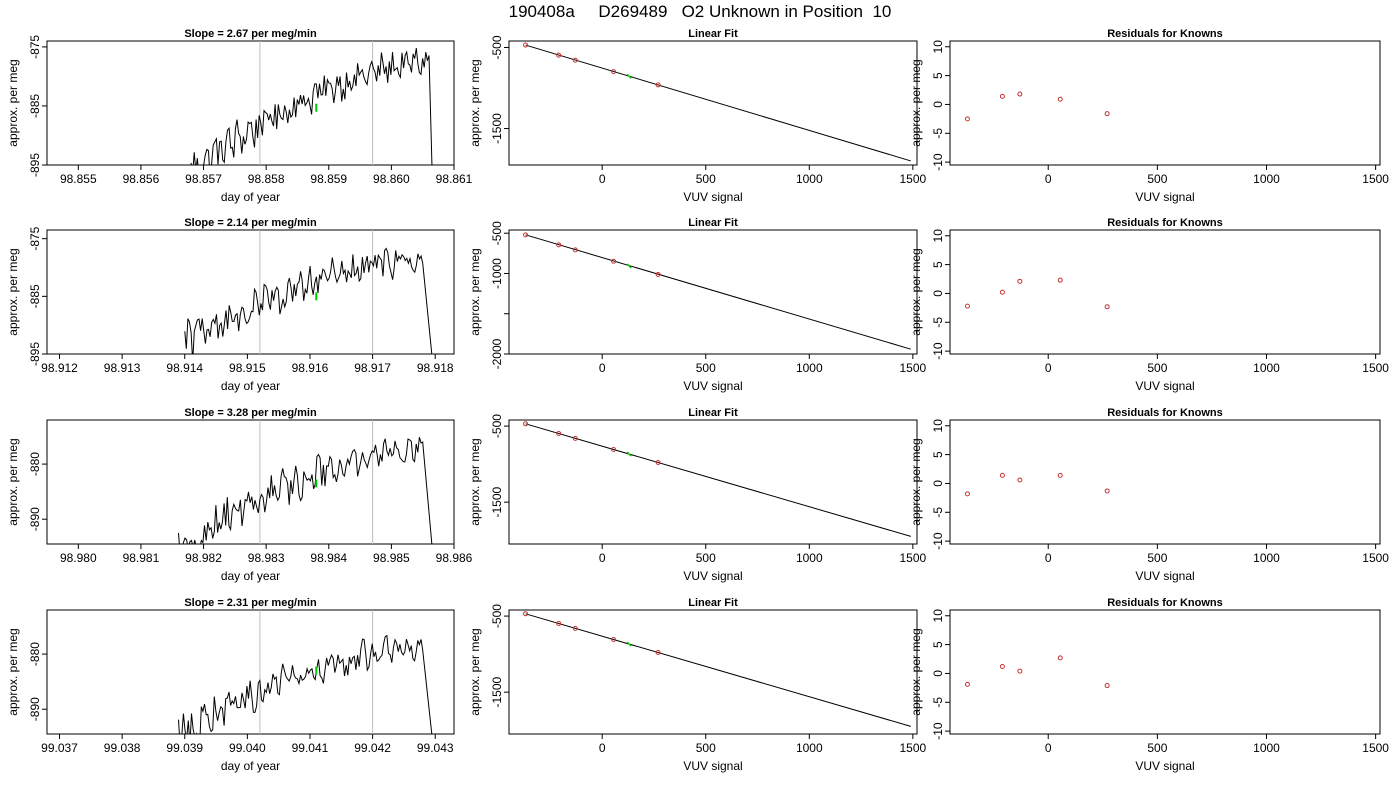 This screenshot has height=800, width=1400. I want to click on x-tick-label: 98.986, so click(454, 558).